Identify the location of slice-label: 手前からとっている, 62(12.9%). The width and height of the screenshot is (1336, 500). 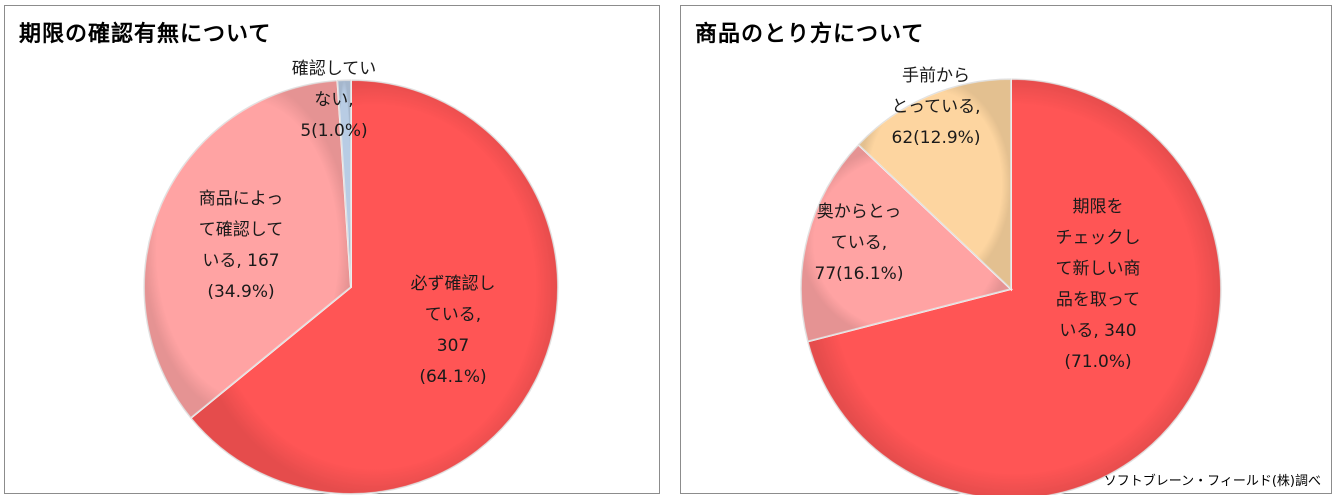
(935, 107).